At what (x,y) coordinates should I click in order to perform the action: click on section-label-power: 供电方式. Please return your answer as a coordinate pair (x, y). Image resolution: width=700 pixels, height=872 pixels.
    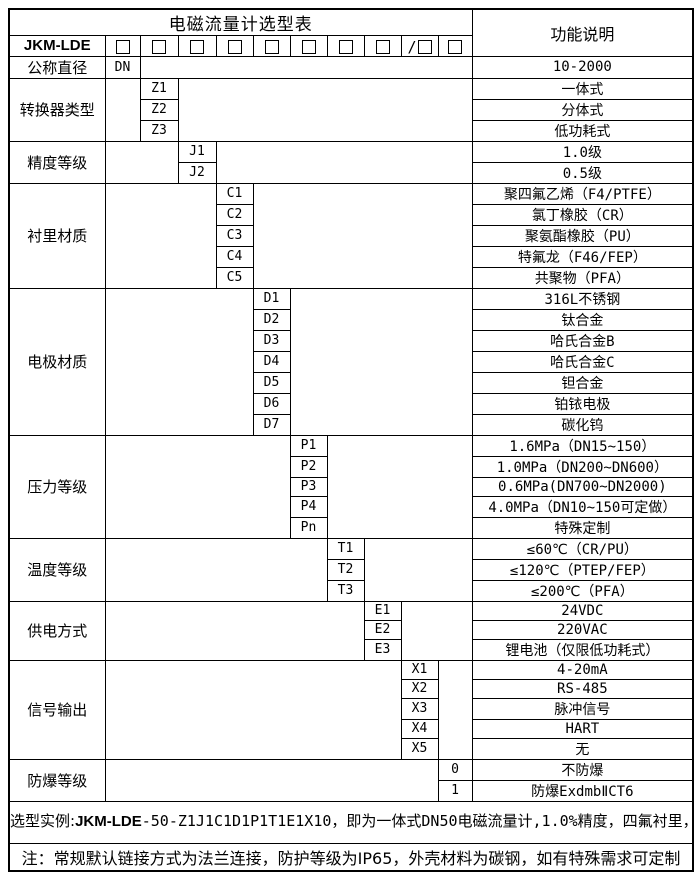
    Looking at the image, I should click on (57, 630).